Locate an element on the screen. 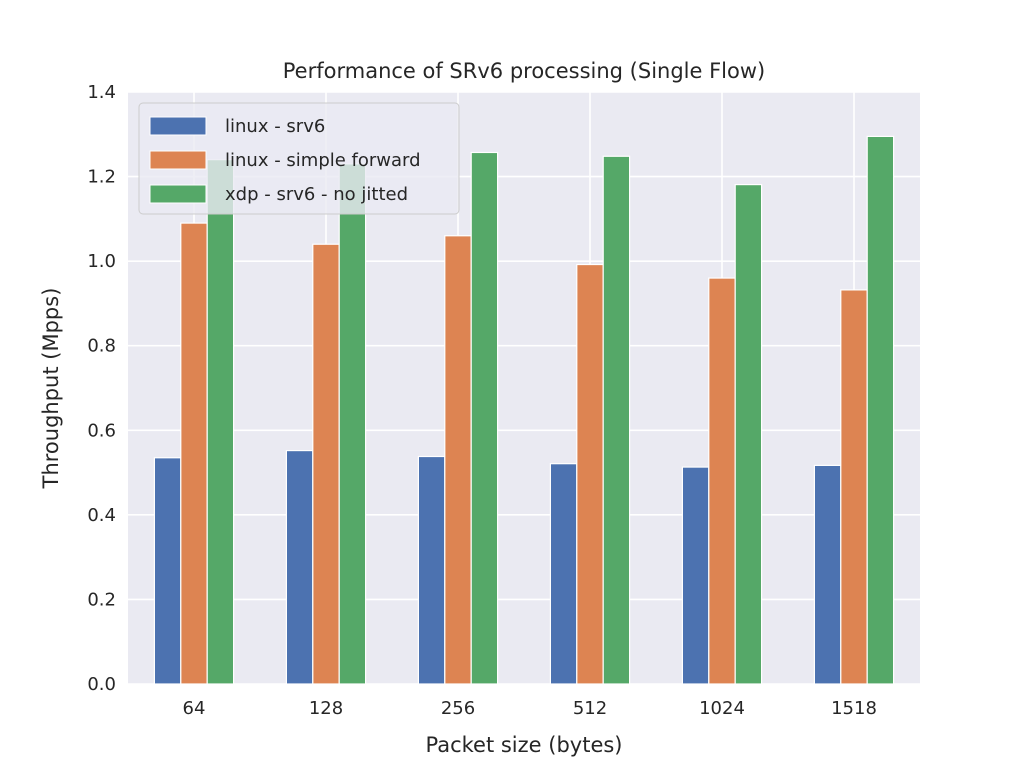  y-axis-ticks: 0.0 0.2 0.4 0.6 0.8 1.0 1.2 1.4 is located at coordinates (101, 388).